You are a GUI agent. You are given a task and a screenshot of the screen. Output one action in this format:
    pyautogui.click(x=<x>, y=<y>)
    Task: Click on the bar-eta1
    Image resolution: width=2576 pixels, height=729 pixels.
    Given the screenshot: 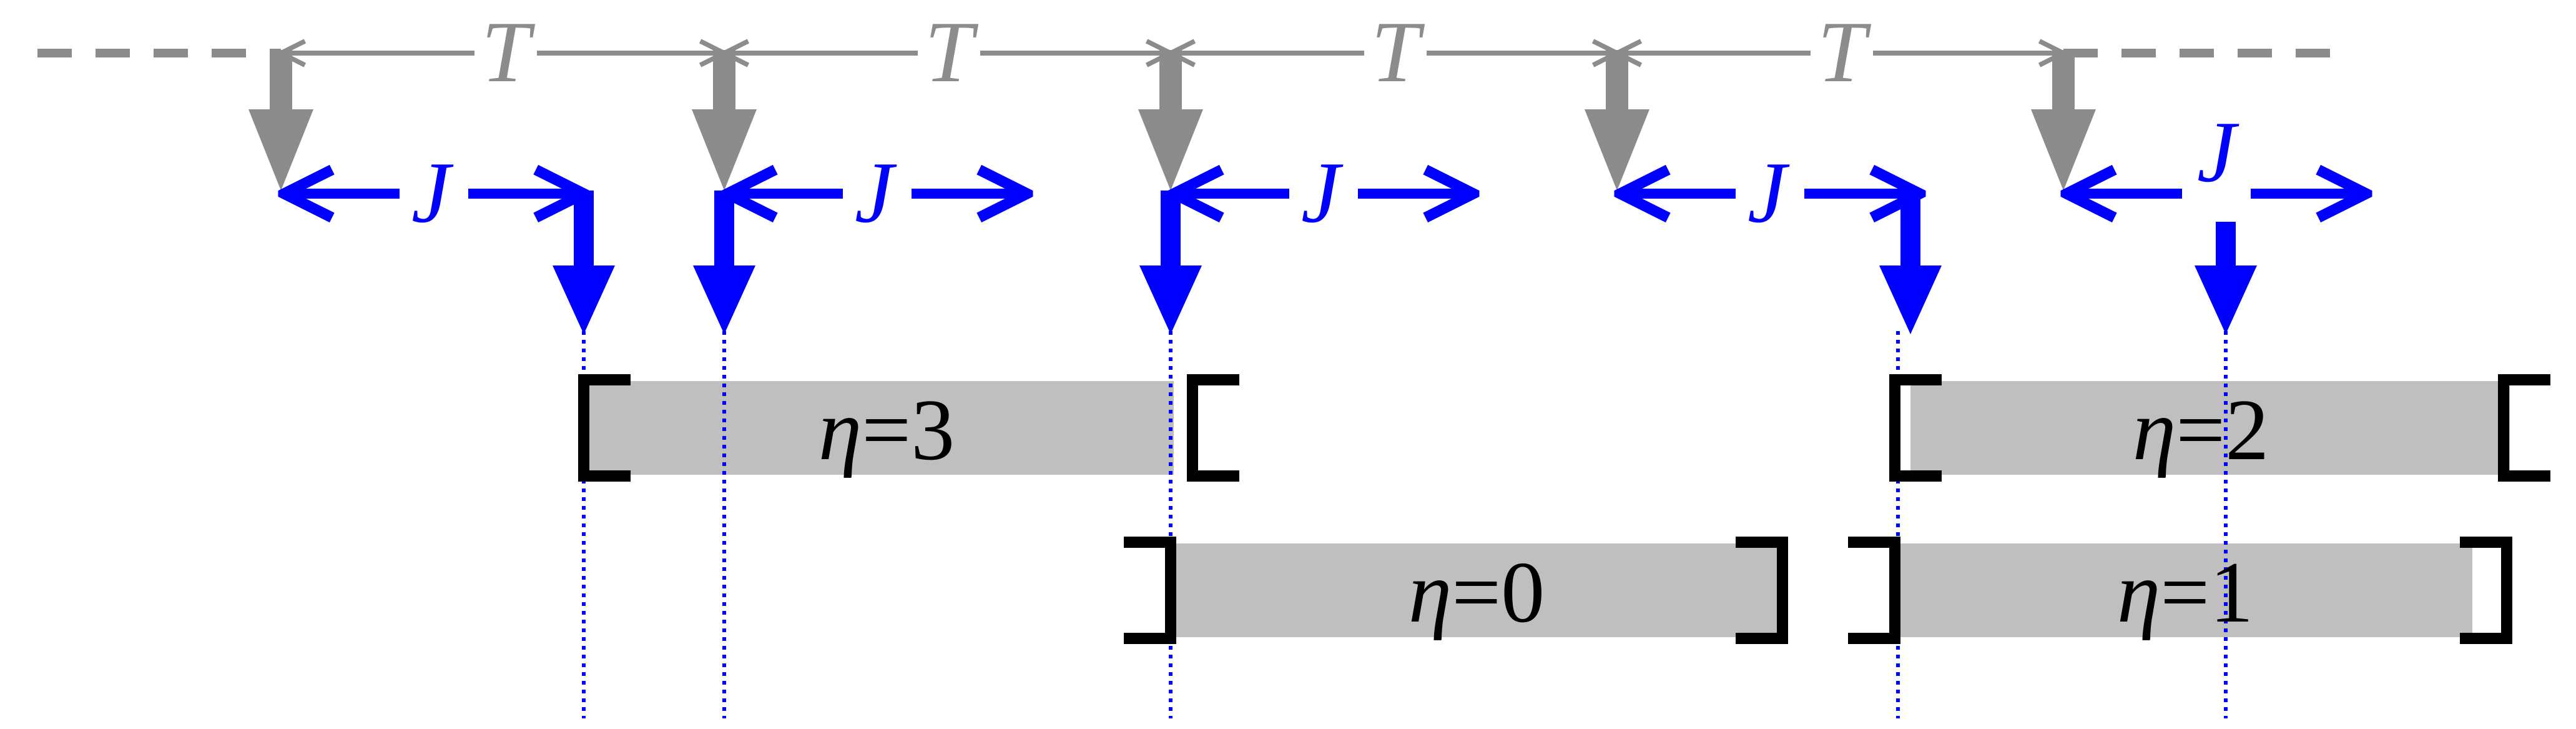 What is the action you would take?
    pyautogui.click(x=2183, y=590)
    